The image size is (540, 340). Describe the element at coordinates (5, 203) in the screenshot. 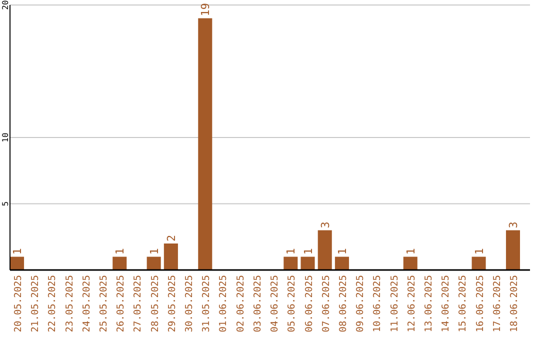

I see `y-tick-label: 5` at that location.